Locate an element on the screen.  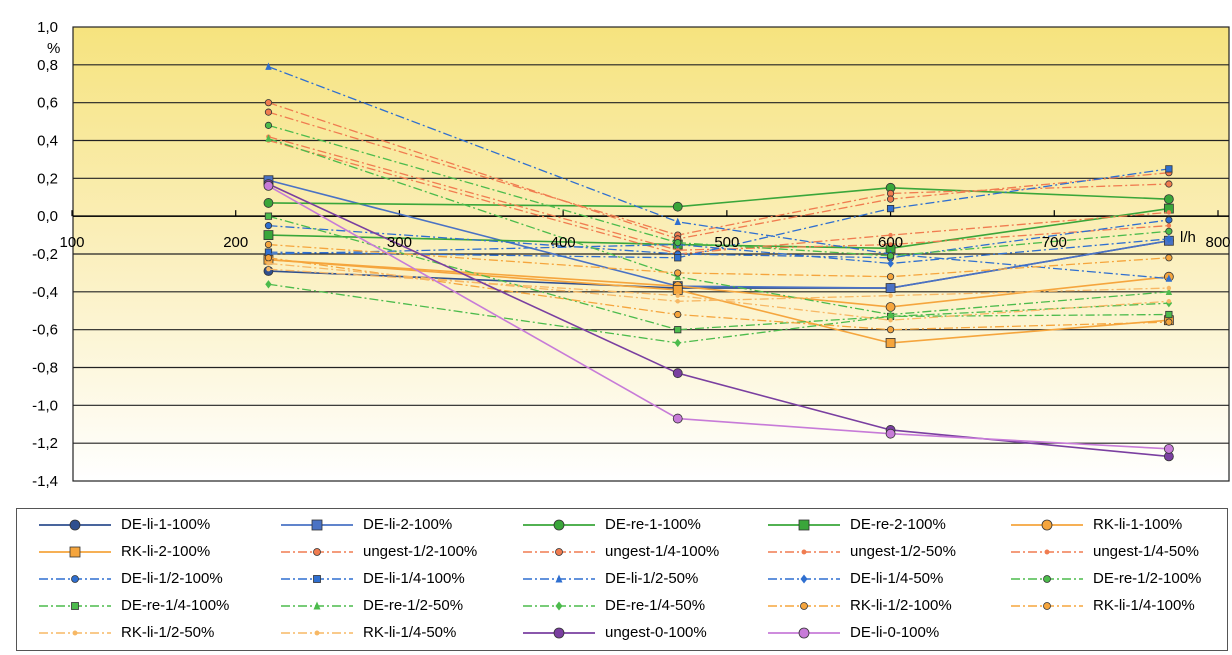
legend-label: DE-re-1/2-50% is located at coordinates (413, 605).